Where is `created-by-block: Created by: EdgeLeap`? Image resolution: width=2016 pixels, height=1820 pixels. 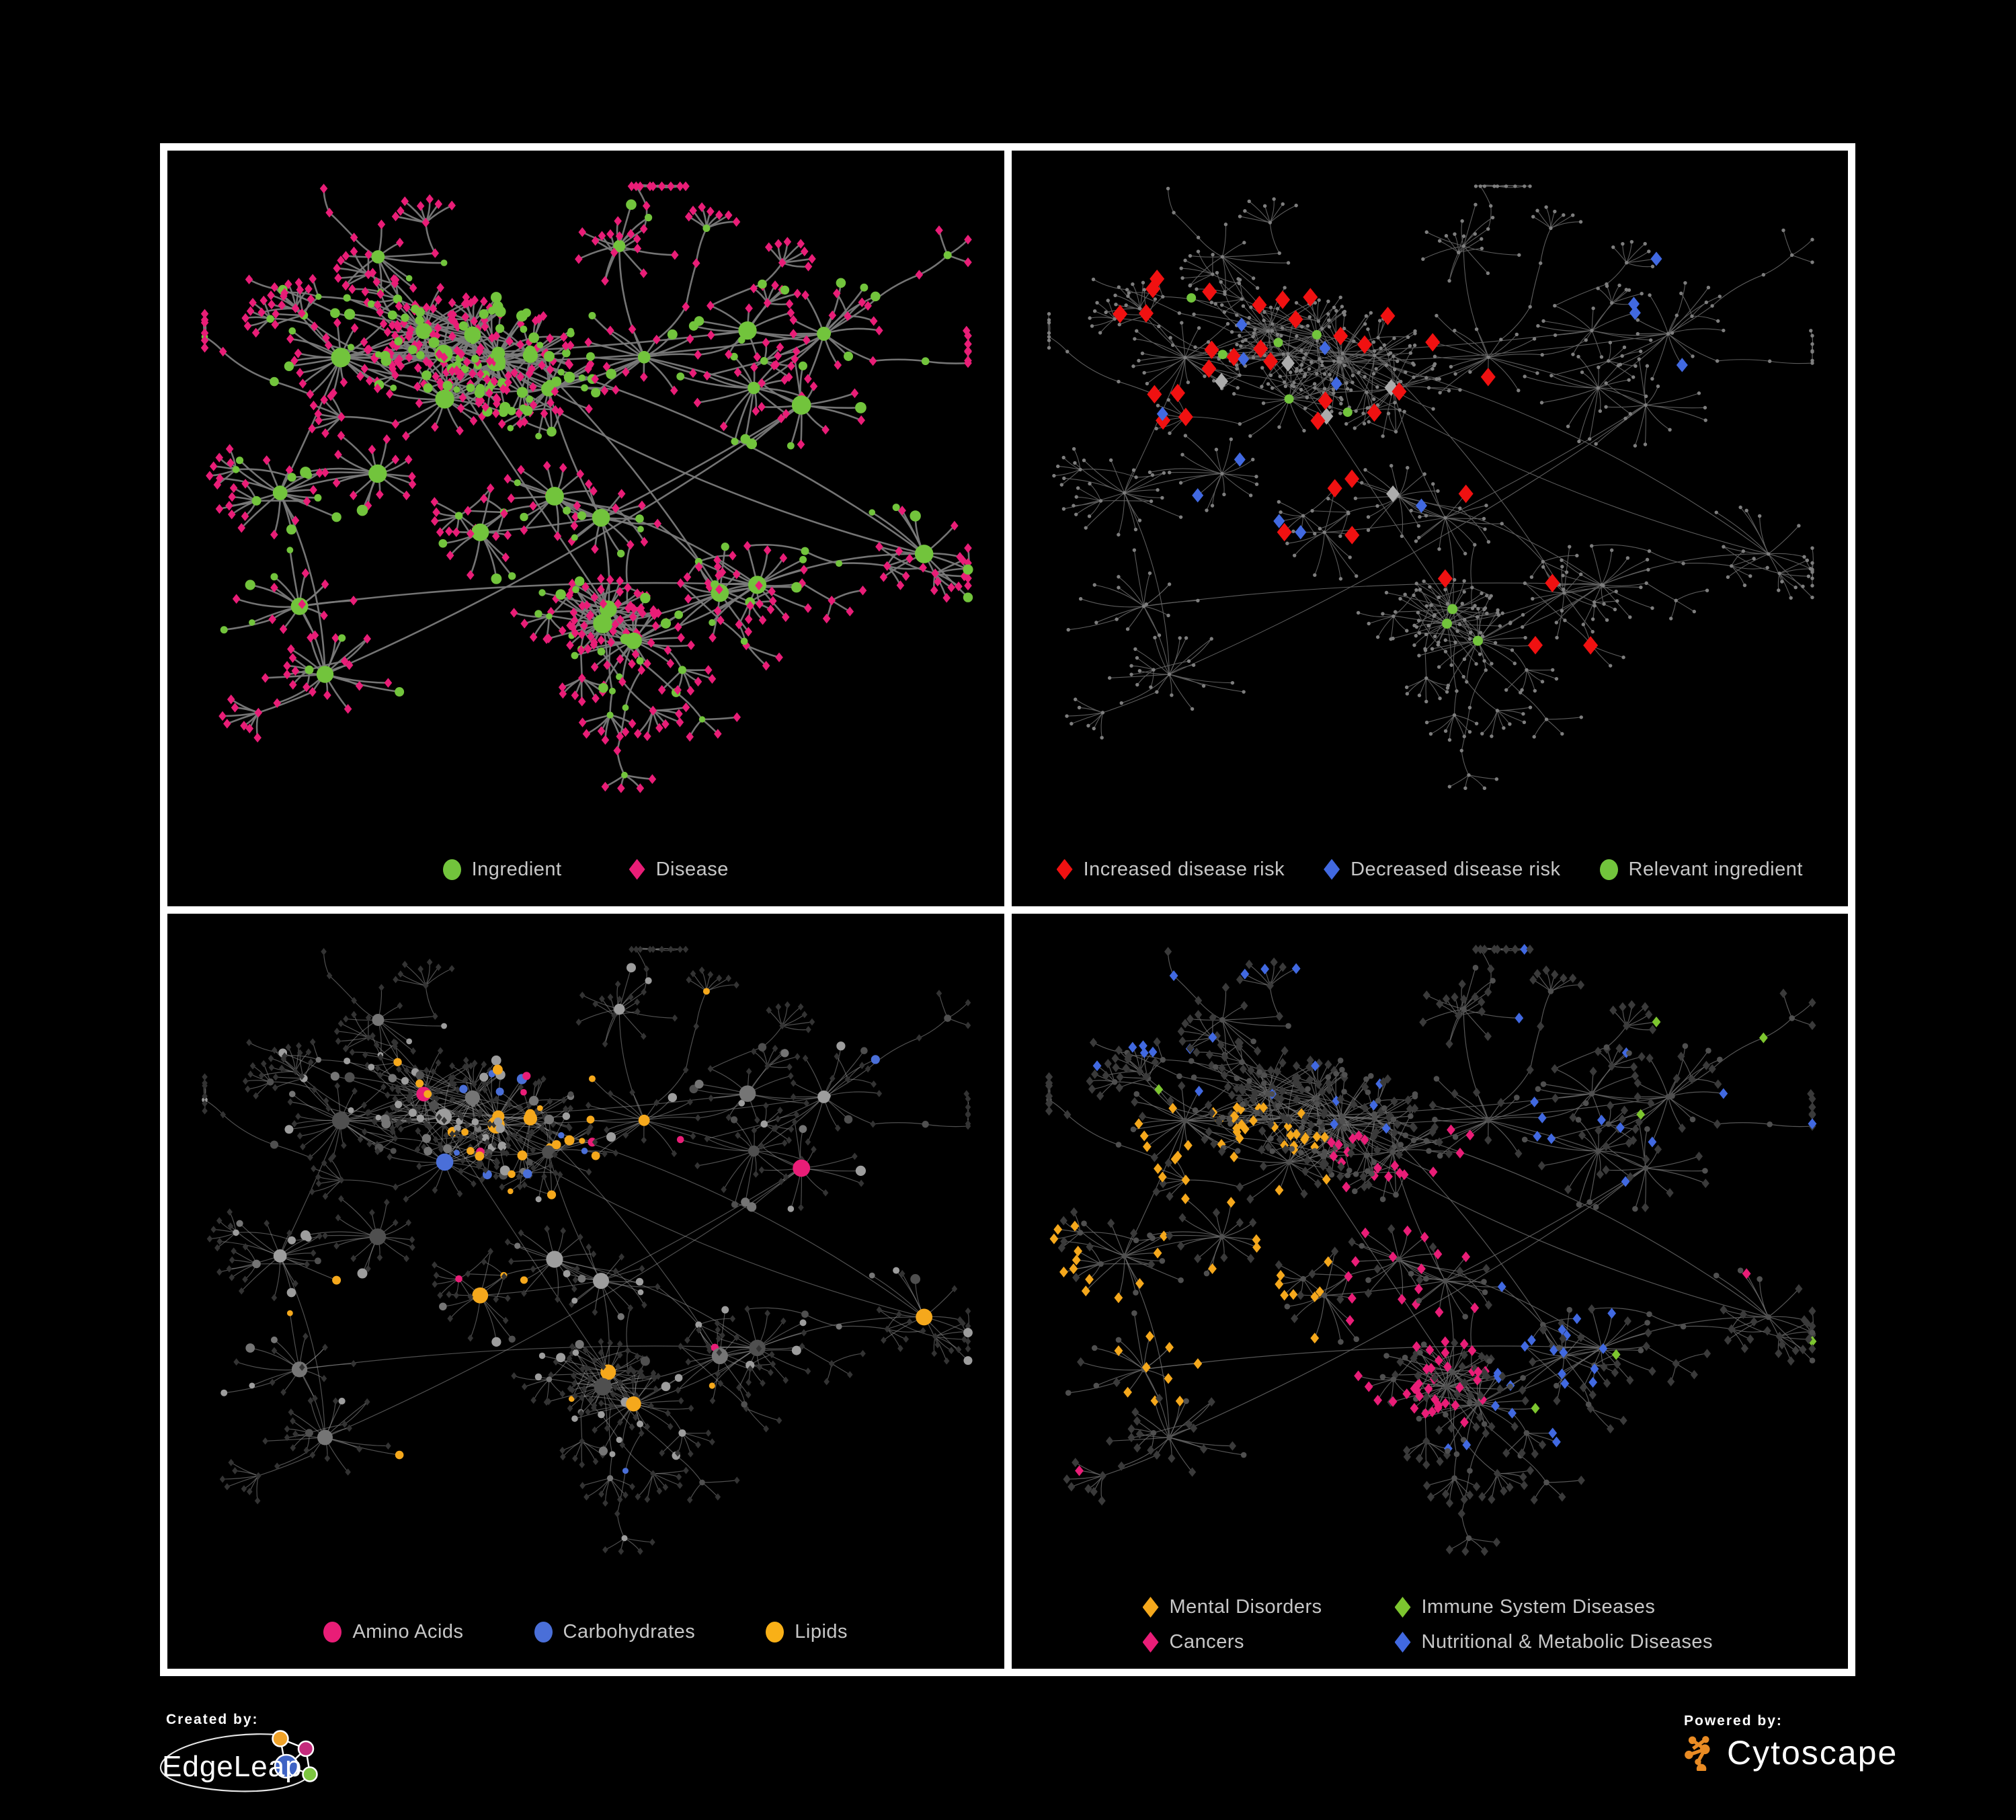
created-by-block: Created by: EdgeLeap is located at coordinates (241, 1757).